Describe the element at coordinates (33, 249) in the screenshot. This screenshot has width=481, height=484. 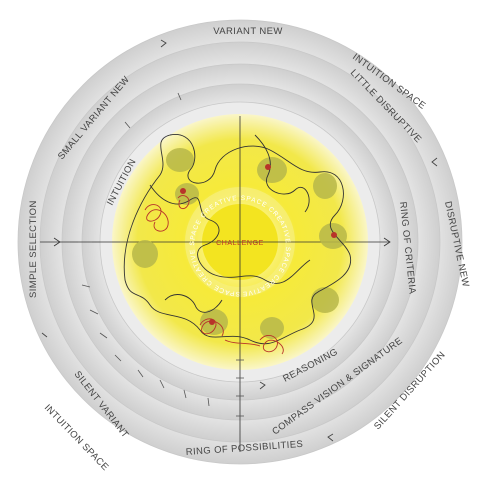
I see `label-simple-selection: SIMPLE SELECTION` at that location.